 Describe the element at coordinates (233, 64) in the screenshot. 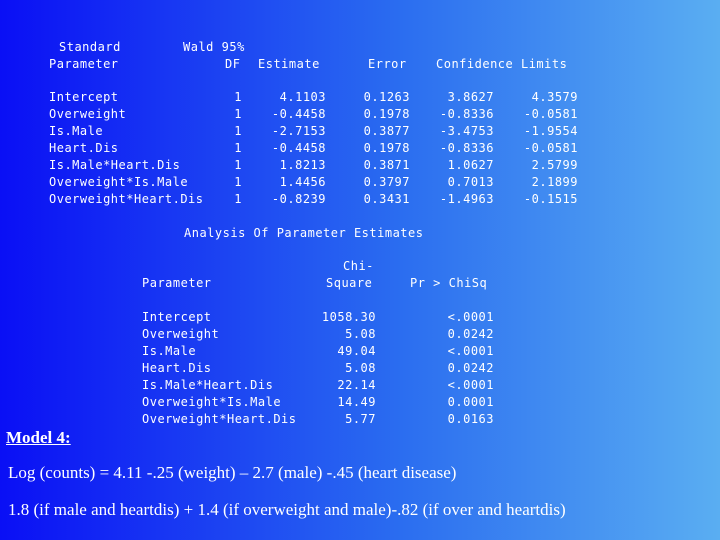

I see `header-df: DF` at that location.